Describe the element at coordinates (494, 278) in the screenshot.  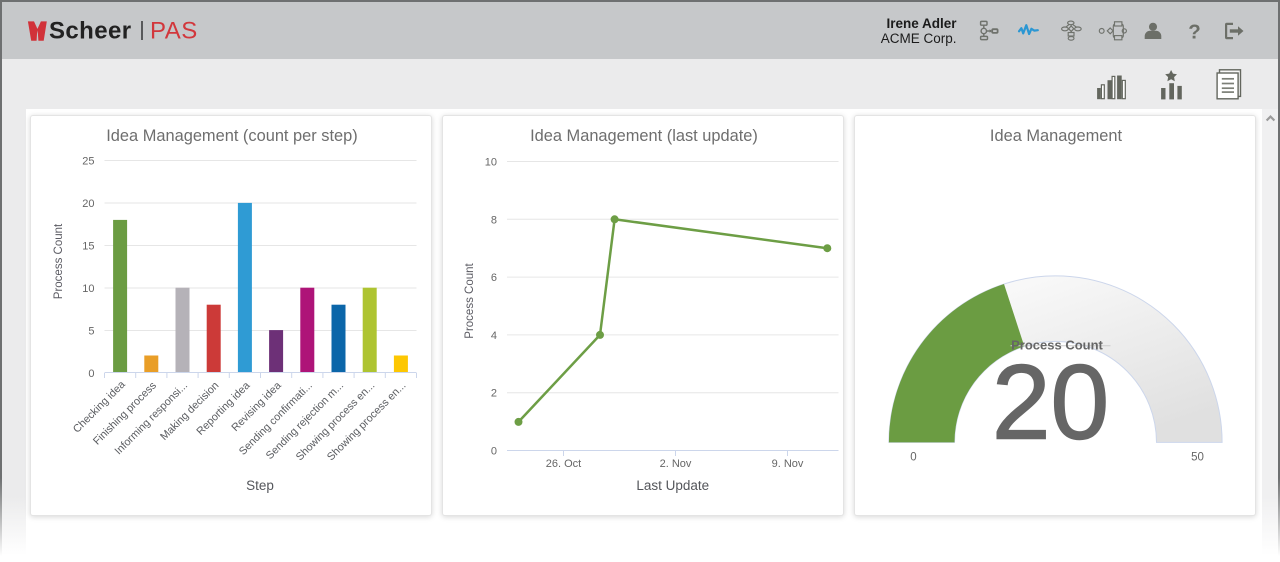
I see `svg-text: 6` at that location.